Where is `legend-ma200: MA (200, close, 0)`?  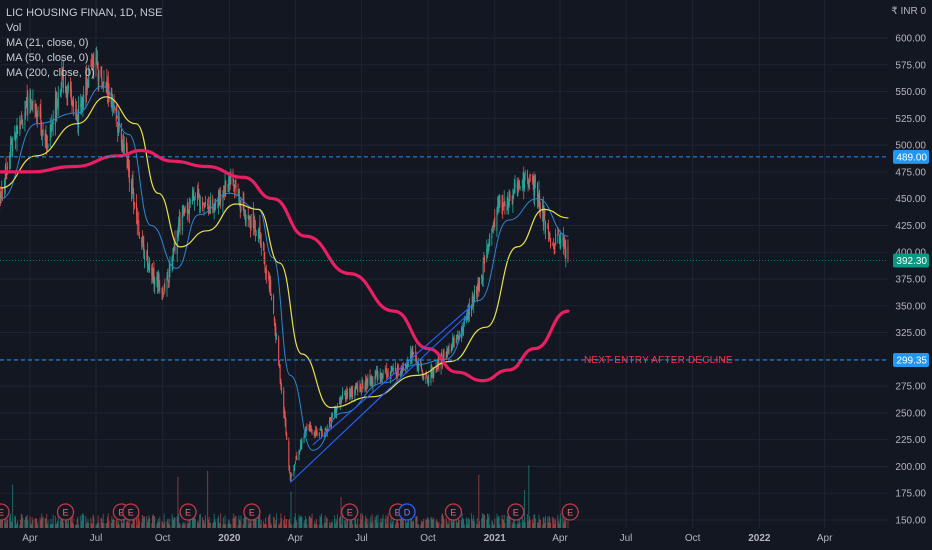
legend-ma200: MA (200, close, 0) is located at coordinates (50, 73).